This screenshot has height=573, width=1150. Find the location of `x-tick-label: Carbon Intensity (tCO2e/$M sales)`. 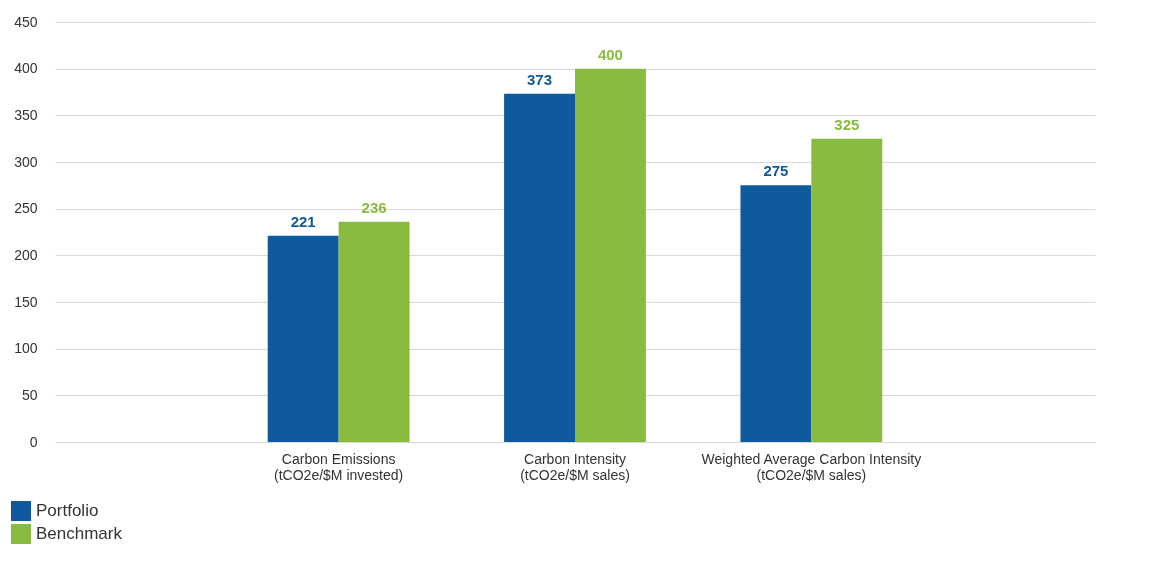

x-tick-label: Carbon Intensity (tCO2e/$M sales) is located at coordinates (575, 466).